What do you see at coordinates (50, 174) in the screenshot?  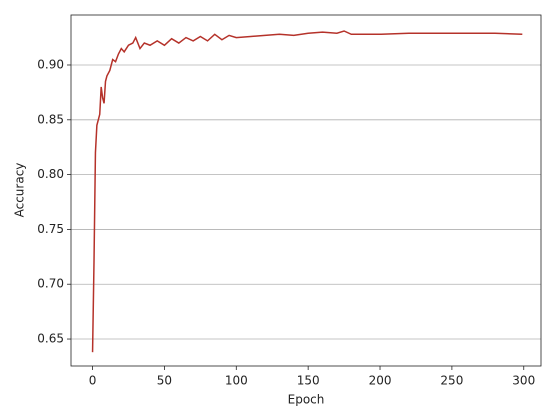 I see `y-tick-label: 0.80` at bounding box center [50, 174].